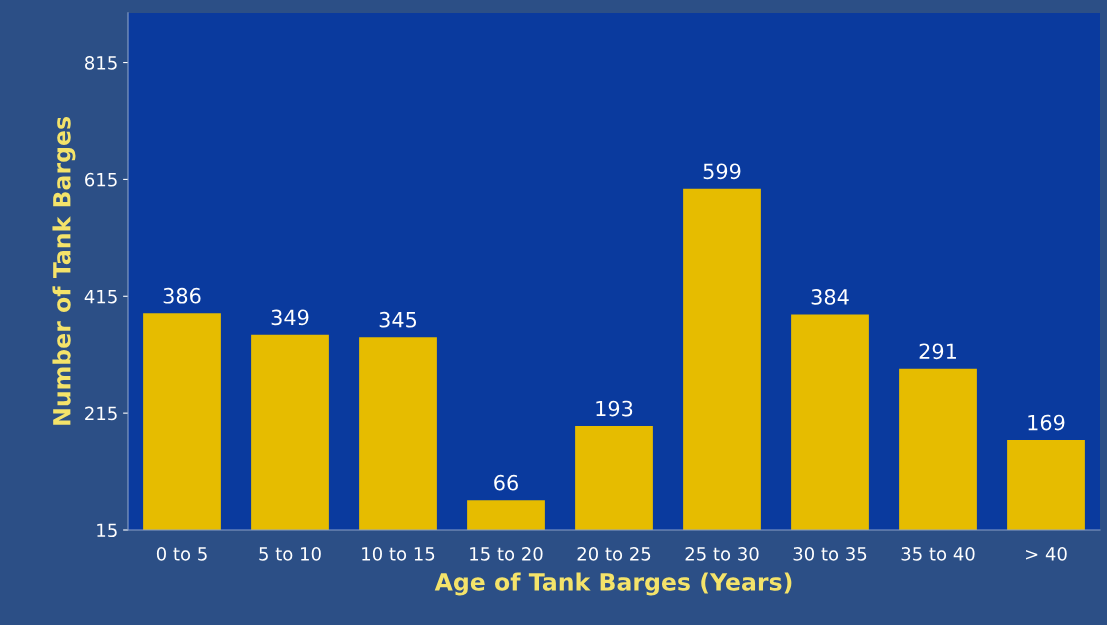  I want to click on y-tick-label: 615, so click(101, 179).